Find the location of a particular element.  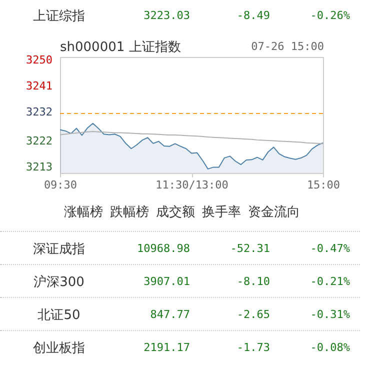

x-tick-label: 09:30 is located at coordinates (61, 185).